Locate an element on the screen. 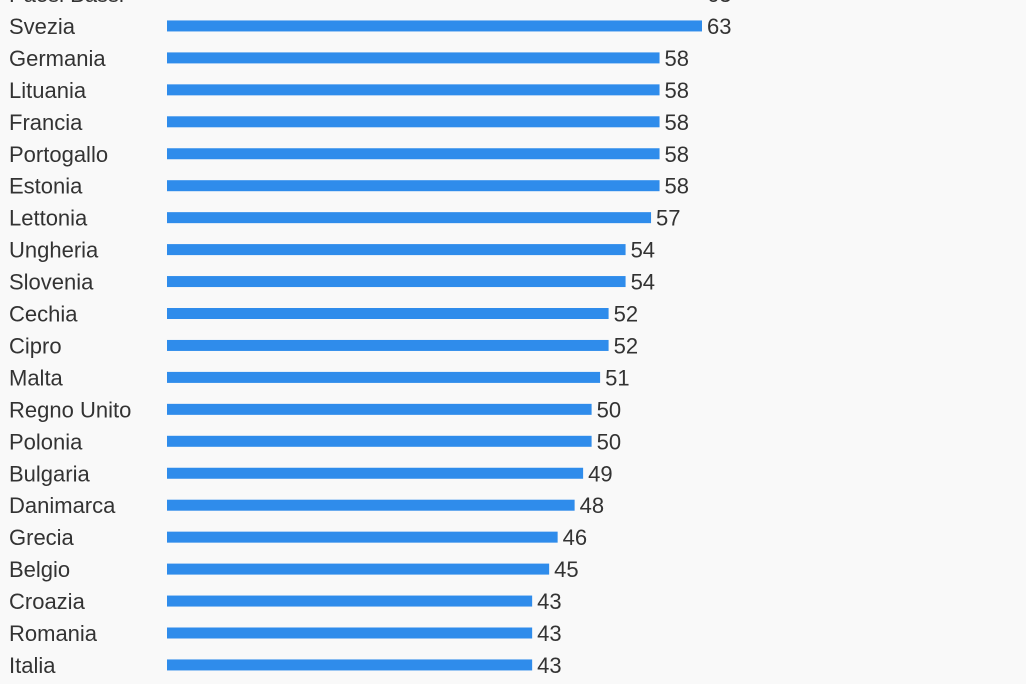  category-label: Lituania is located at coordinates (48, 90).